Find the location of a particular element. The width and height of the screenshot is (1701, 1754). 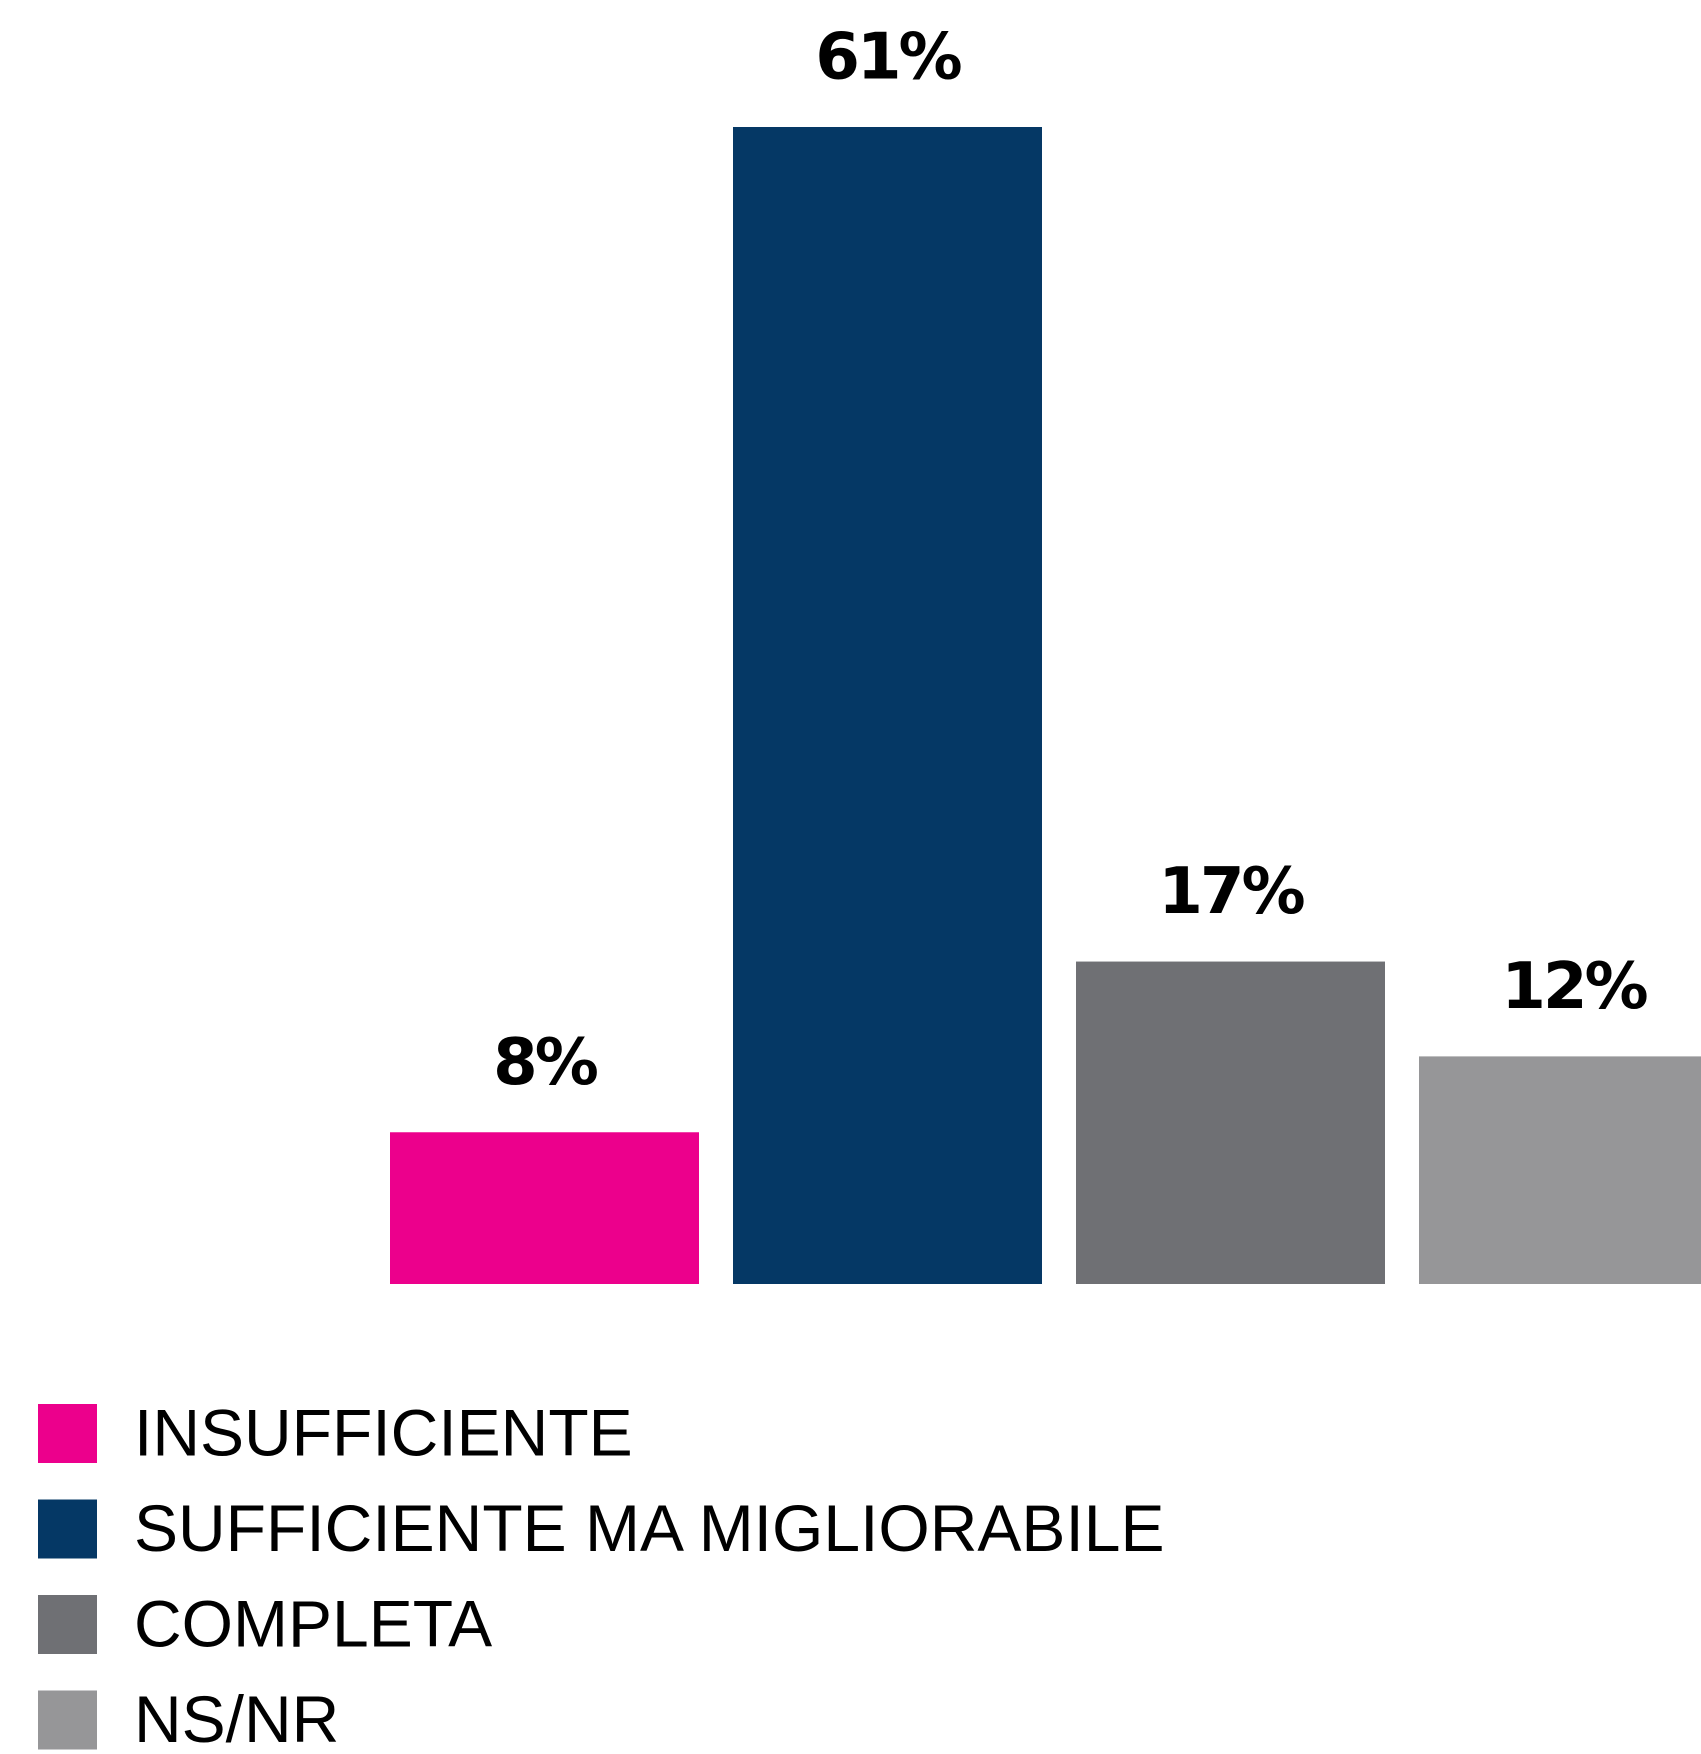

value-label: 17% is located at coordinates (1231, 892).